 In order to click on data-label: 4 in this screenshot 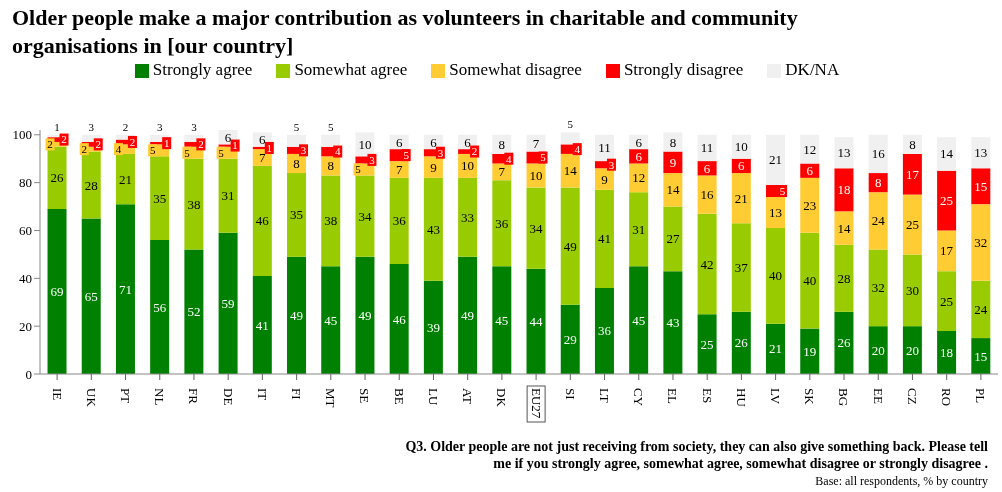, I will do `click(118, 148)`.